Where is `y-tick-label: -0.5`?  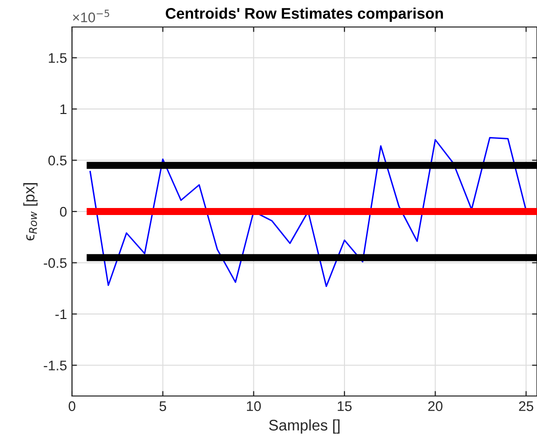
y-tick-label: -0.5 is located at coordinates (55, 263).